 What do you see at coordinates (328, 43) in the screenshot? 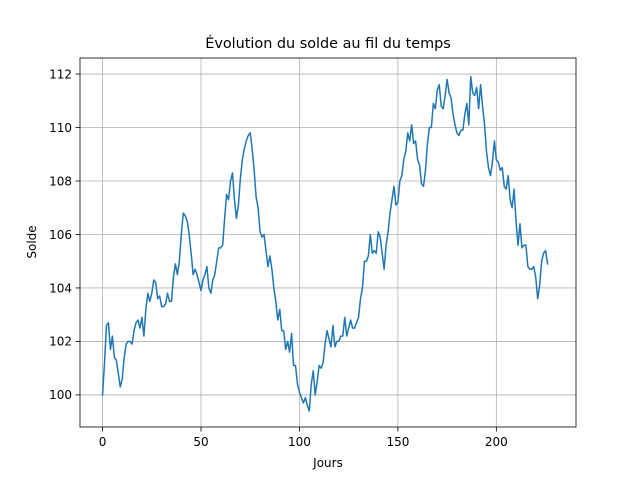
I see `chart-title: Évolution du solde au fil du temps` at bounding box center [328, 43].